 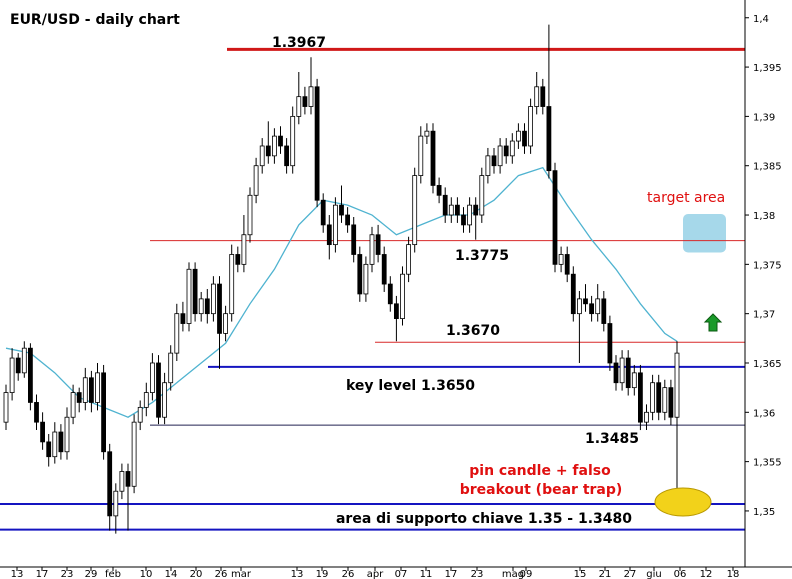 I want to click on x-tick-label: apr, so click(x=375, y=574).